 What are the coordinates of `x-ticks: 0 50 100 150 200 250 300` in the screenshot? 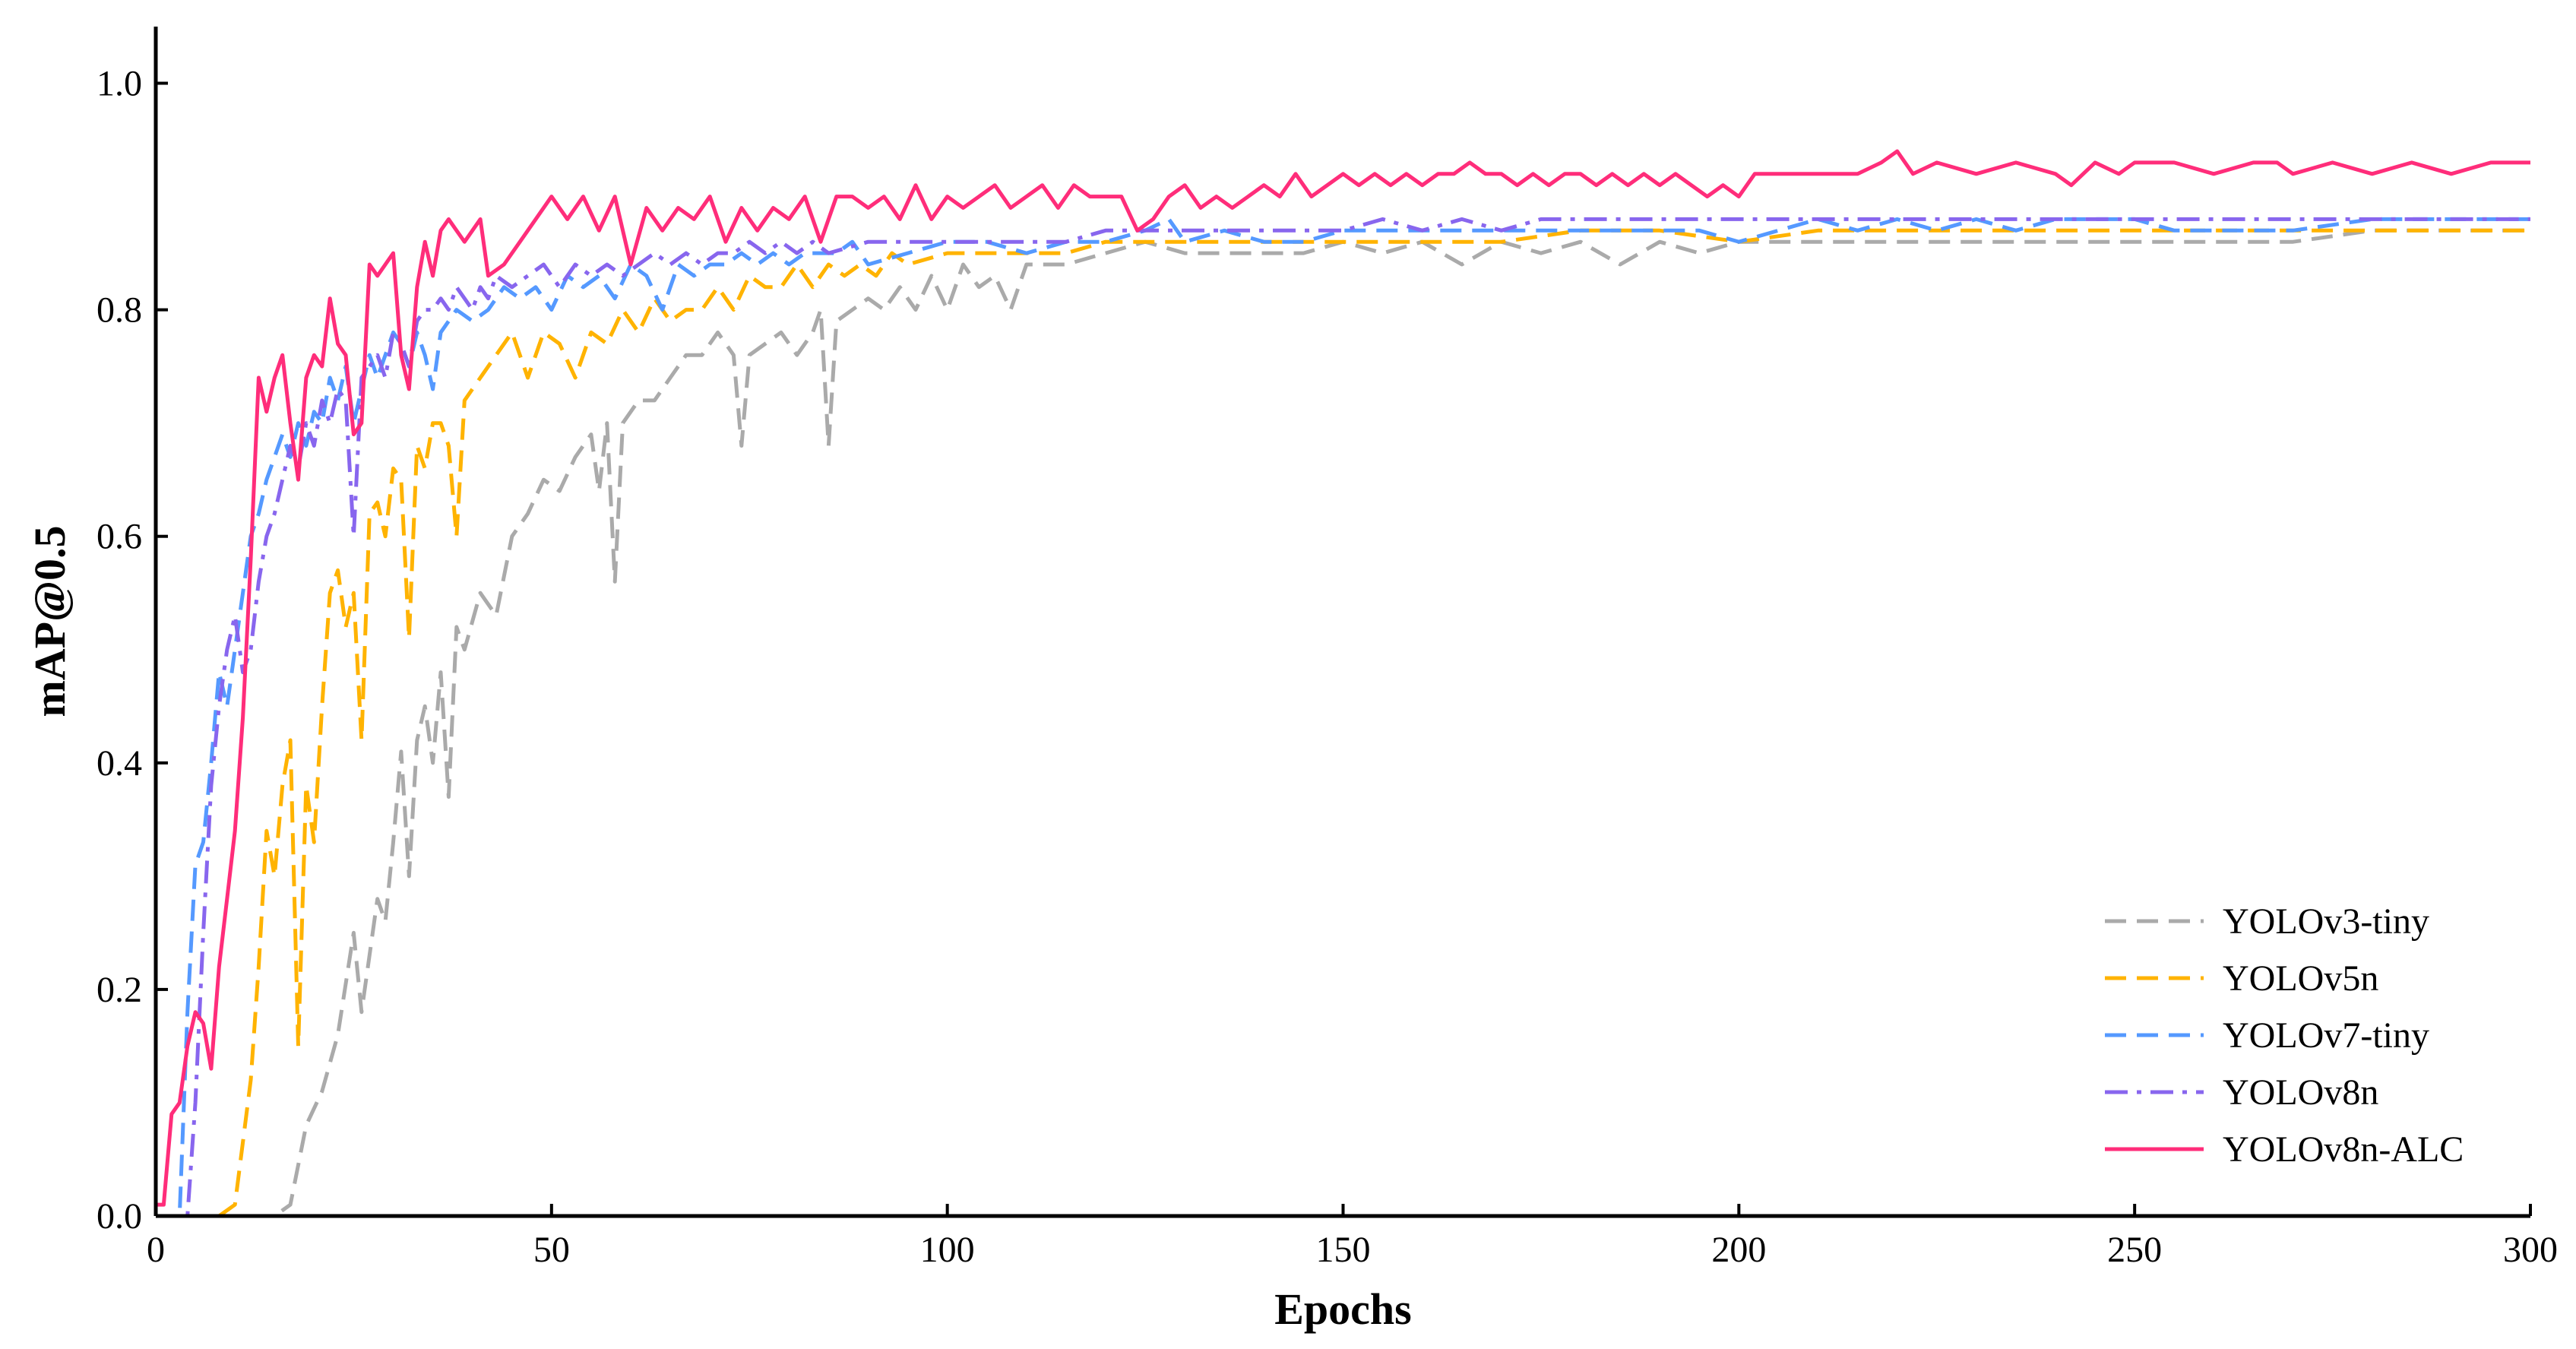 It's located at (1352, 1237).